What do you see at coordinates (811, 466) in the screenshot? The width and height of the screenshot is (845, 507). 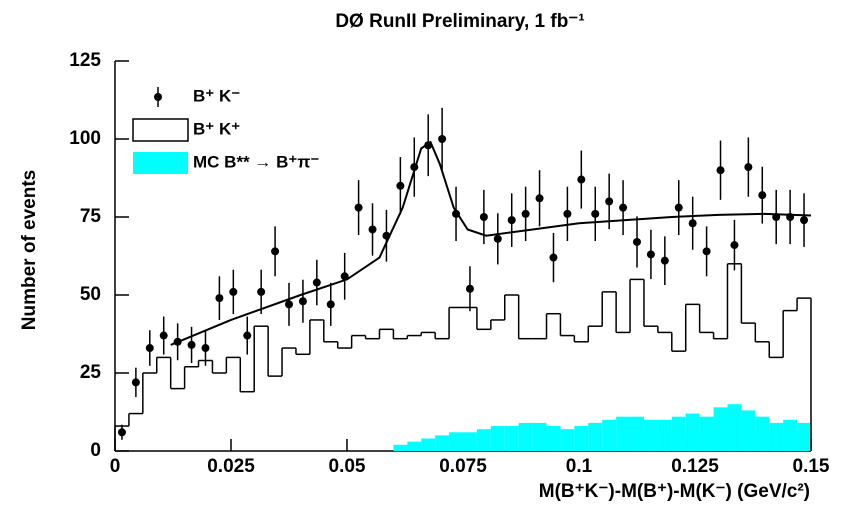 I see `x-tick-label: 0.15` at bounding box center [811, 466].